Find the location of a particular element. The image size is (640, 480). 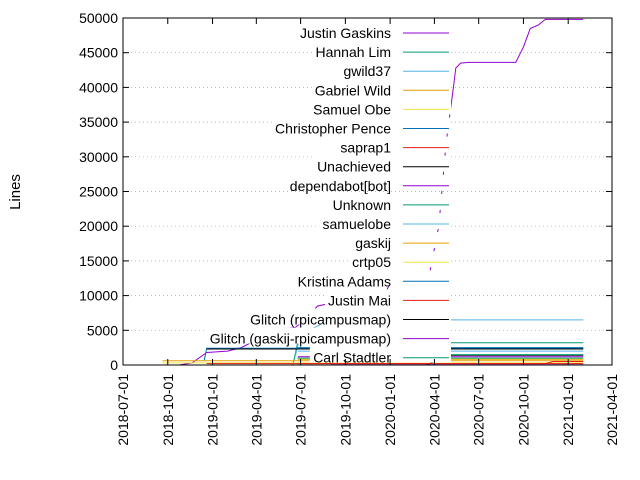

legend-label: Gabriel Wild is located at coordinates (353, 90).